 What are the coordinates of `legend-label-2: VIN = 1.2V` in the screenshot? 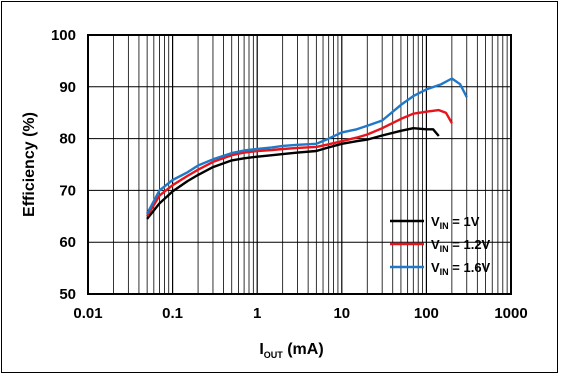 It's located at (461, 245).